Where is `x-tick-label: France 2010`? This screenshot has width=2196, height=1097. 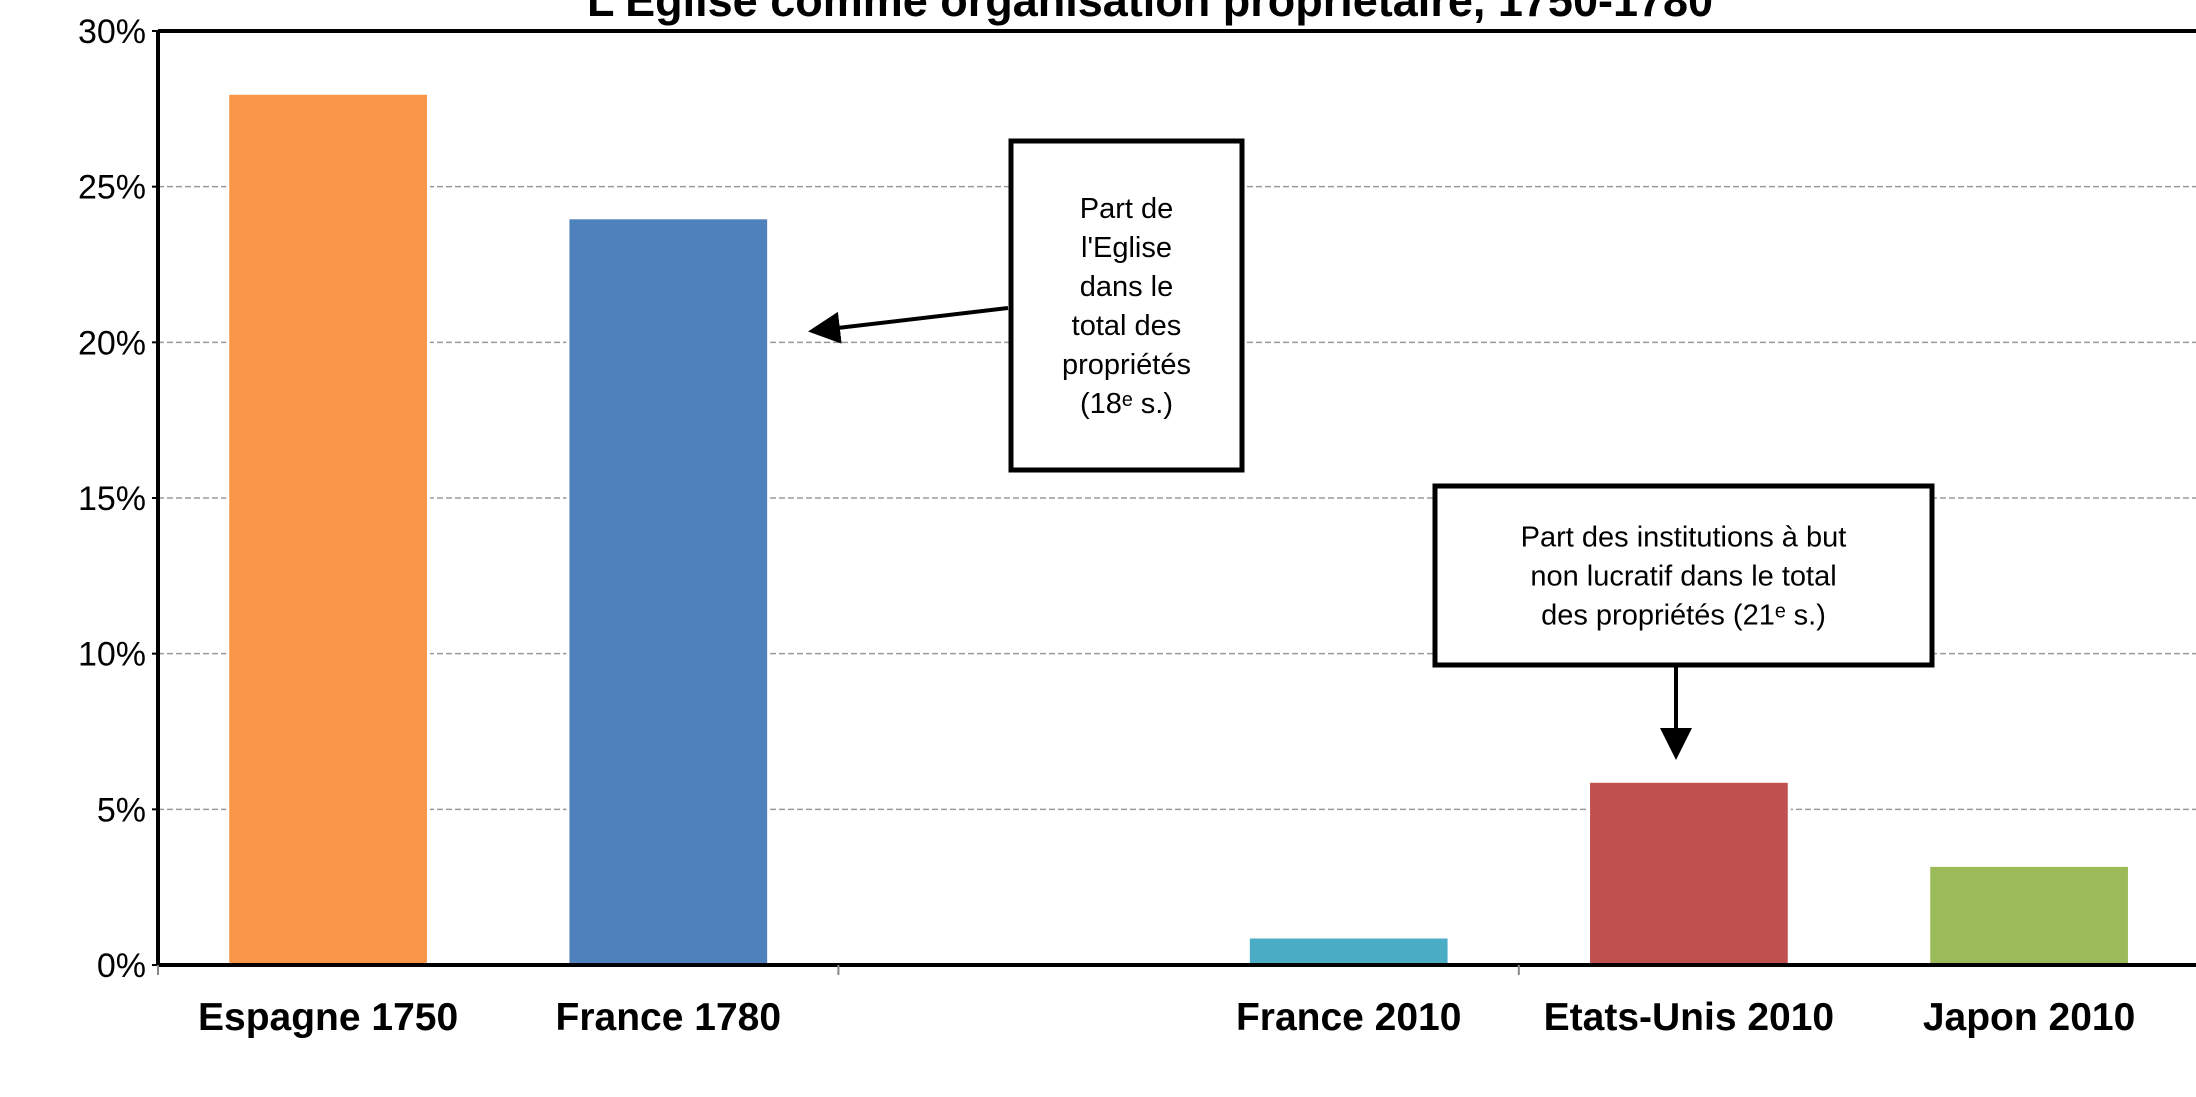 x-tick-label: France 2010 is located at coordinates (1348, 1017).